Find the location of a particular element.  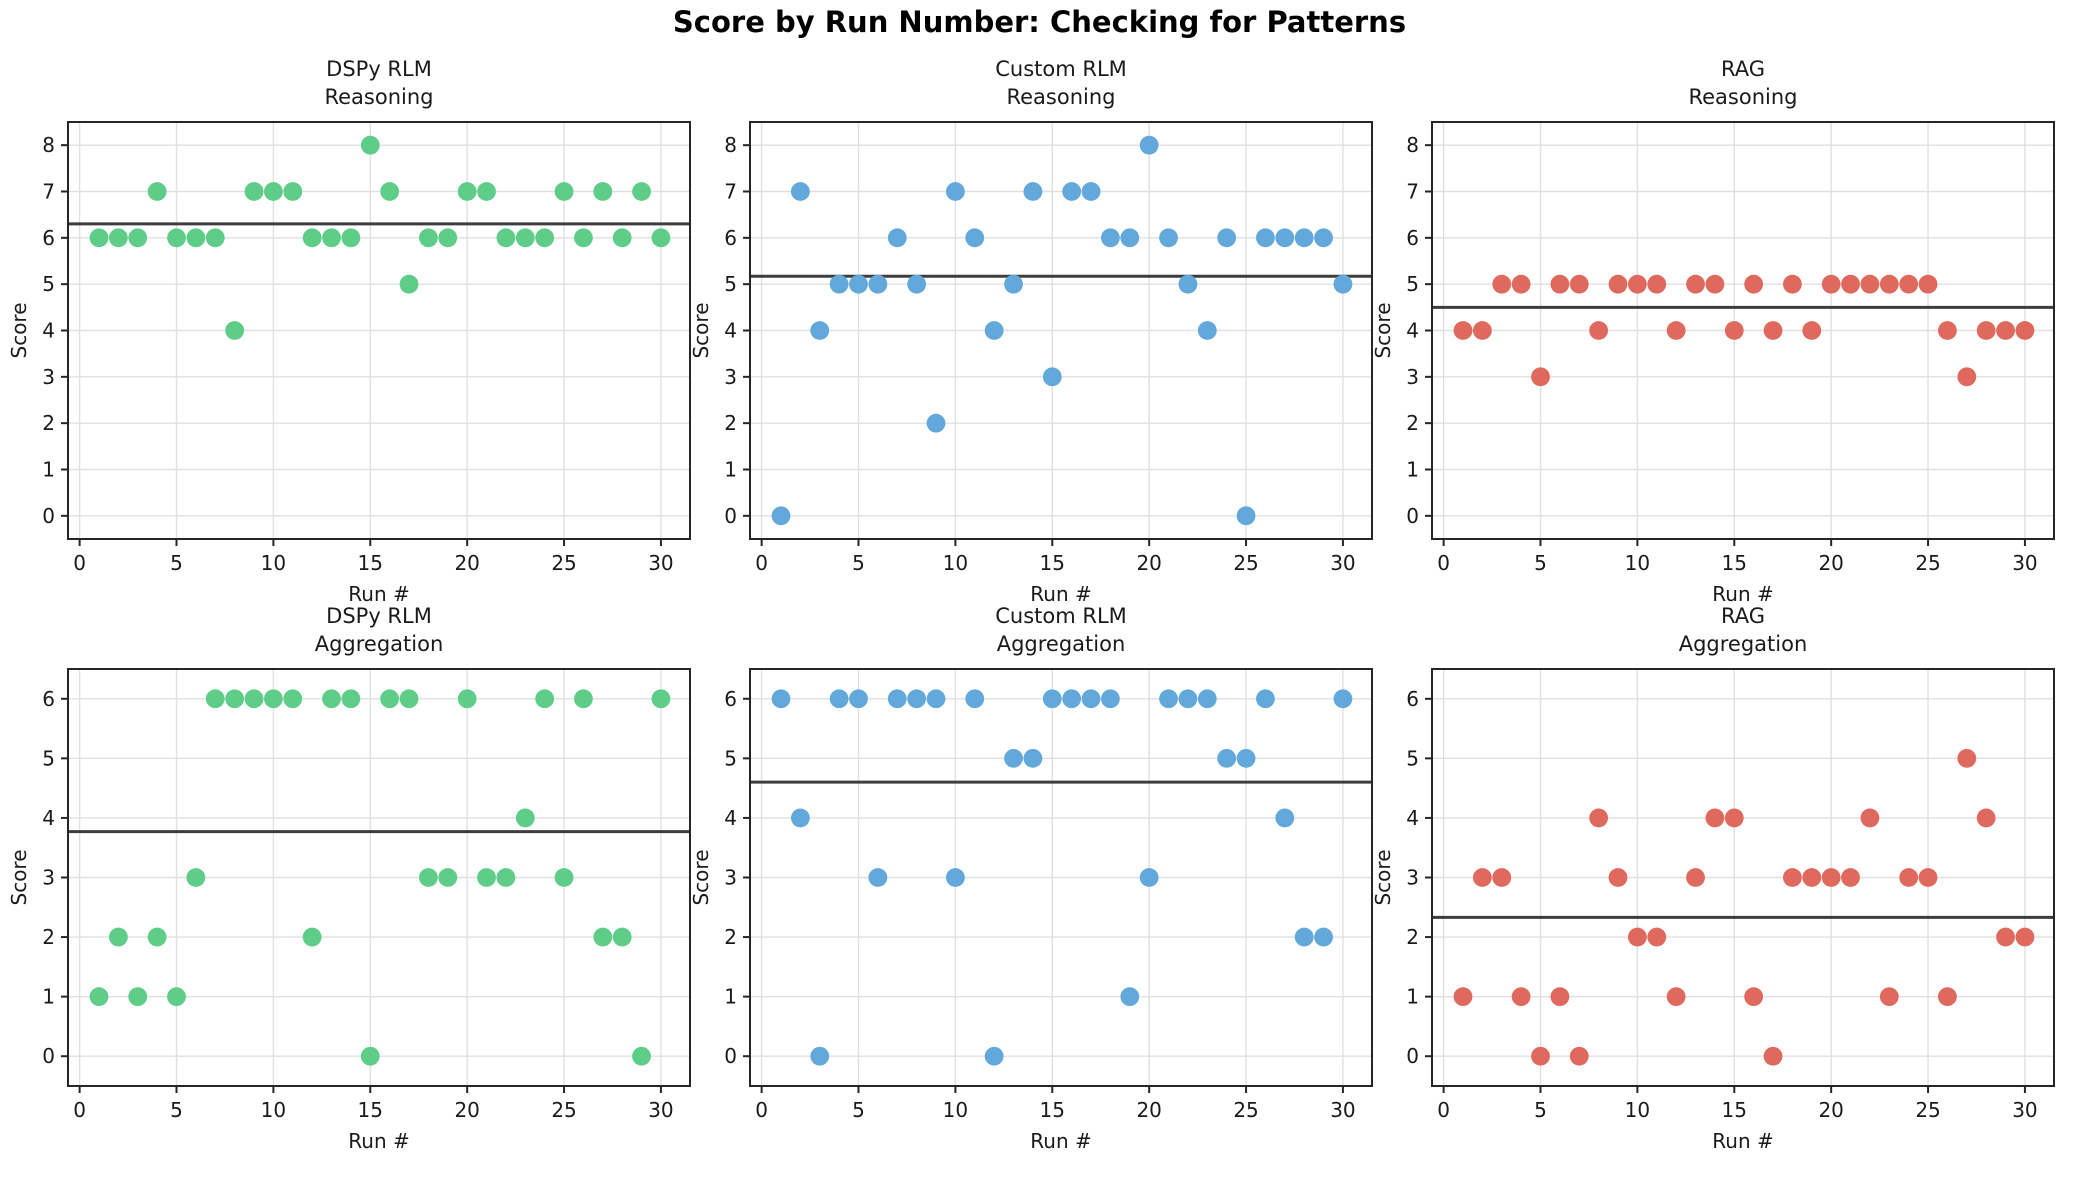

subplot-title-line1: RAG is located at coordinates (1743, 69).